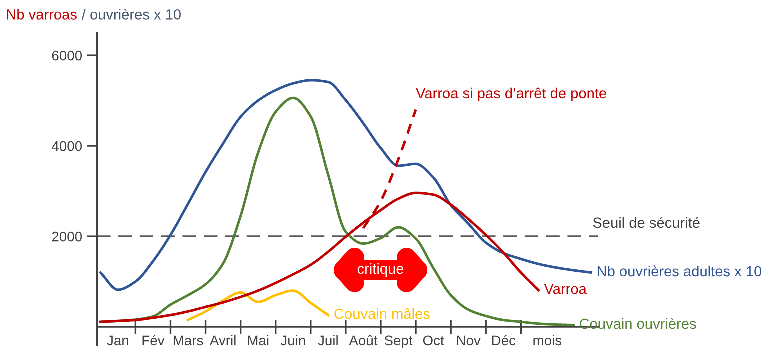  What do you see at coordinates (382, 314) in the screenshot?
I see `series-label: Couvain mâles` at bounding box center [382, 314].